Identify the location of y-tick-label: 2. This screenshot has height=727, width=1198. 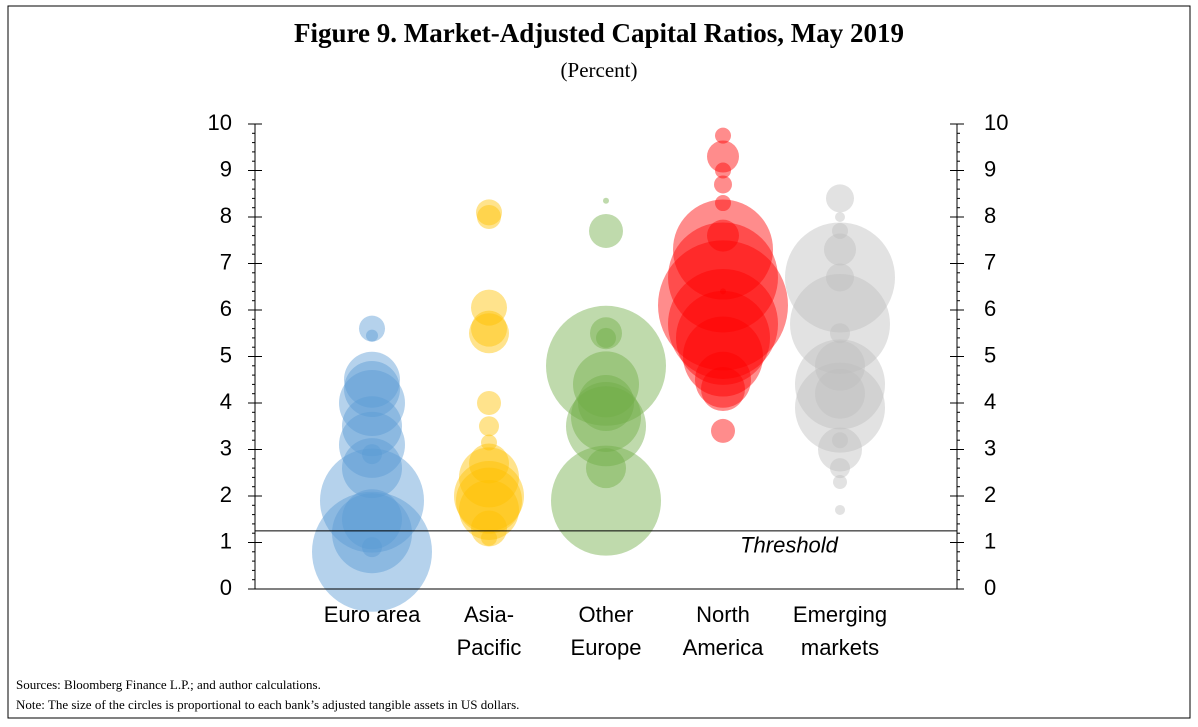
(226, 494).